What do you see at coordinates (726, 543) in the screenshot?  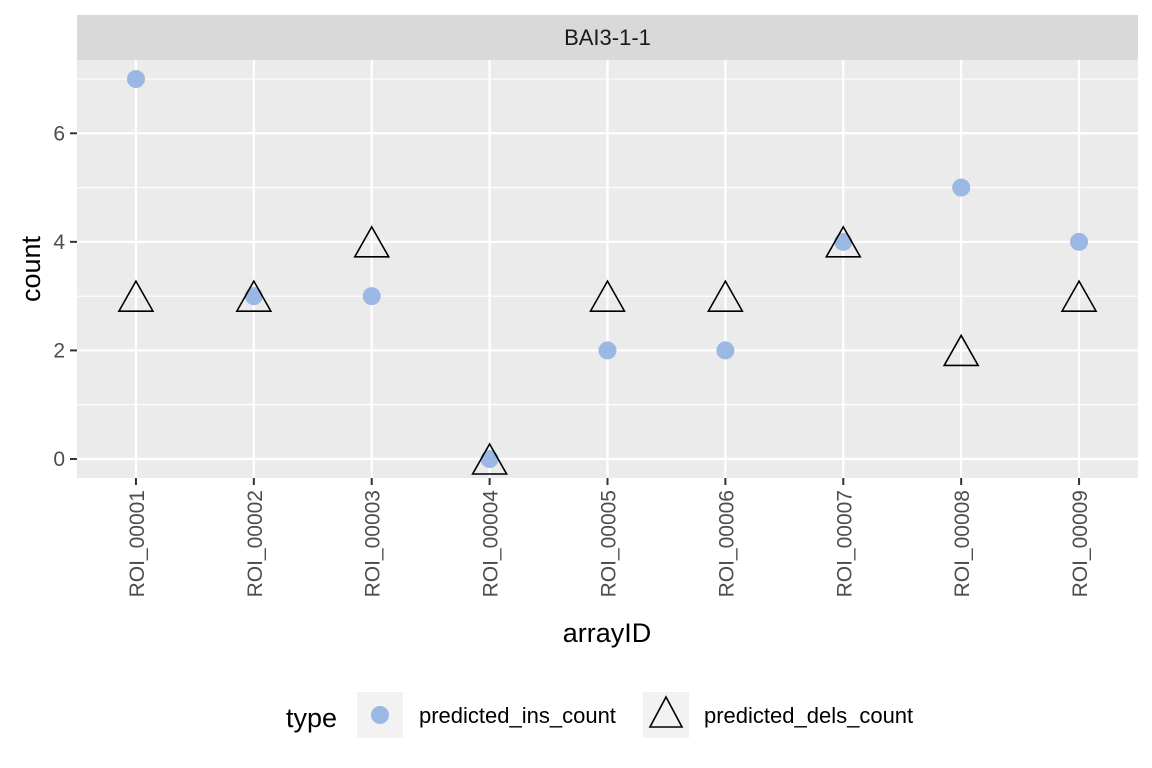 I see `x-tick-label: ROI_00006` at bounding box center [726, 543].